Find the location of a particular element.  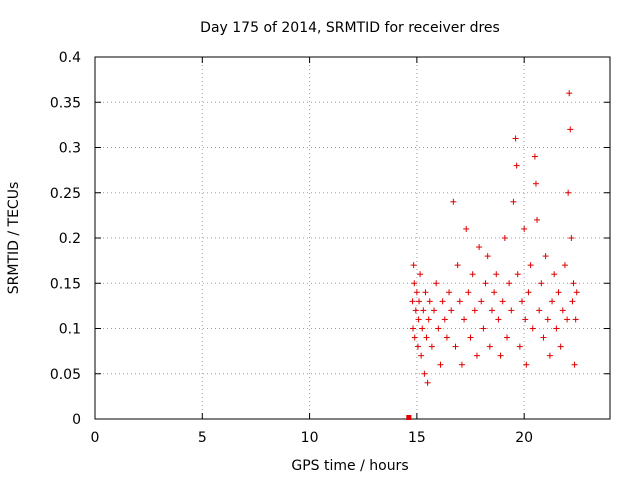

zero-data-point is located at coordinates (409, 417).